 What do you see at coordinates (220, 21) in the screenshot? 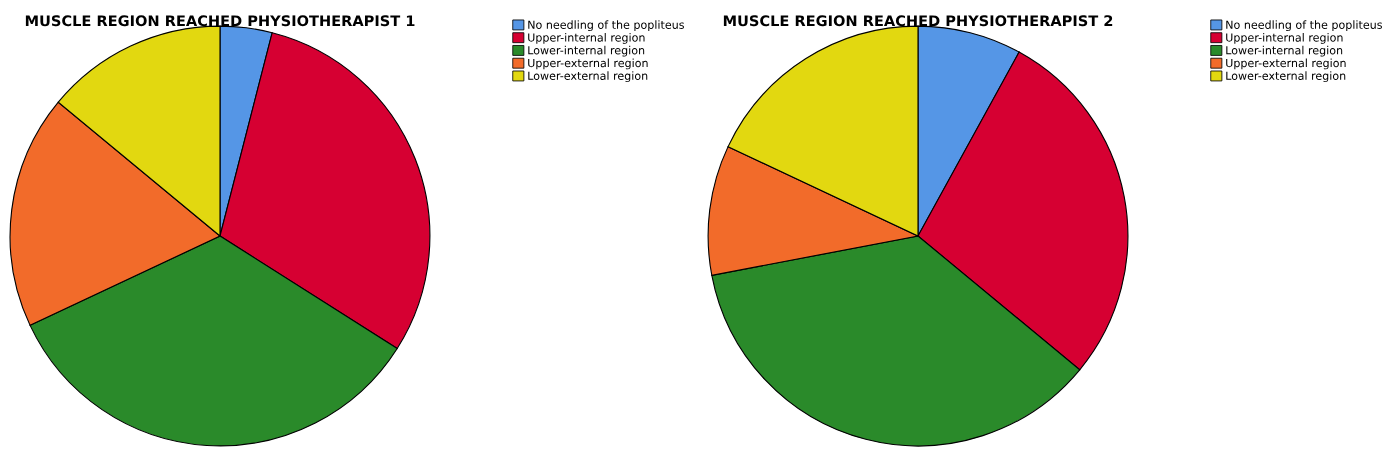
I see `chart-title: MUSCLE REGION REACHED PHYSIOTHERAPIST 1` at bounding box center [220, 21].